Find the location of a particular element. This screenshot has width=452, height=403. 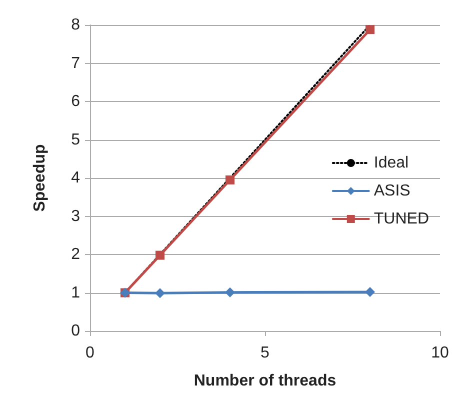

y-tick-label: 0 is located at coordinates (75, 331).